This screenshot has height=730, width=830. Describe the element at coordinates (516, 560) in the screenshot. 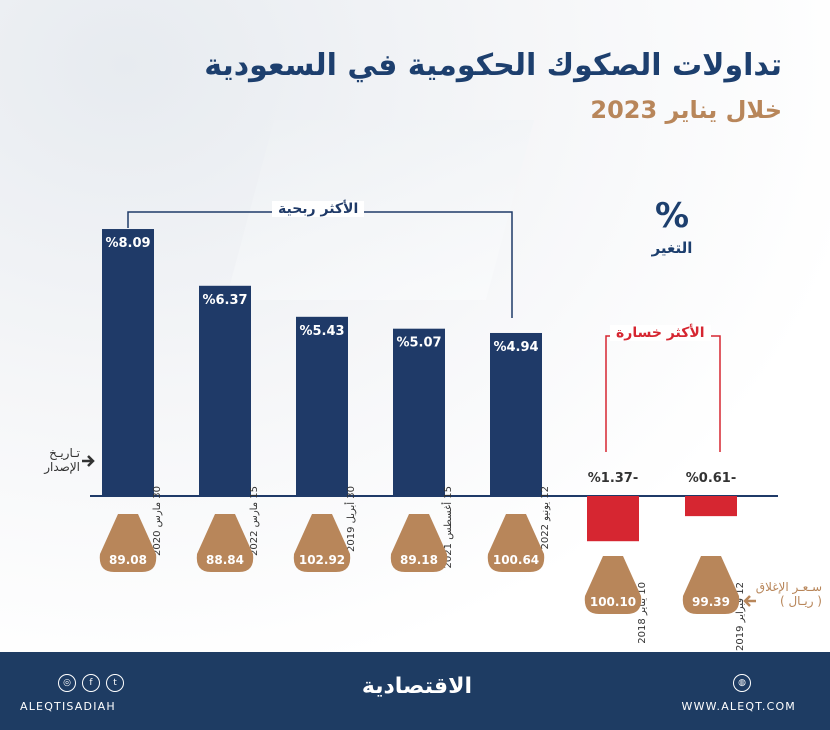

I see `closing-price-value-5: 100.64` at that location.